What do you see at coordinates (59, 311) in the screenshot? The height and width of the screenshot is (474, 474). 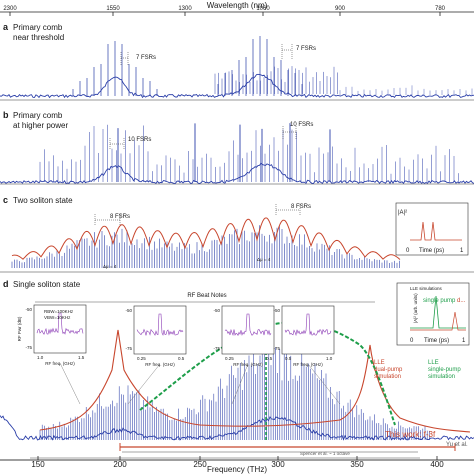 I see `rf-note: RBW=100KHz` at bounding box center [59, 311].